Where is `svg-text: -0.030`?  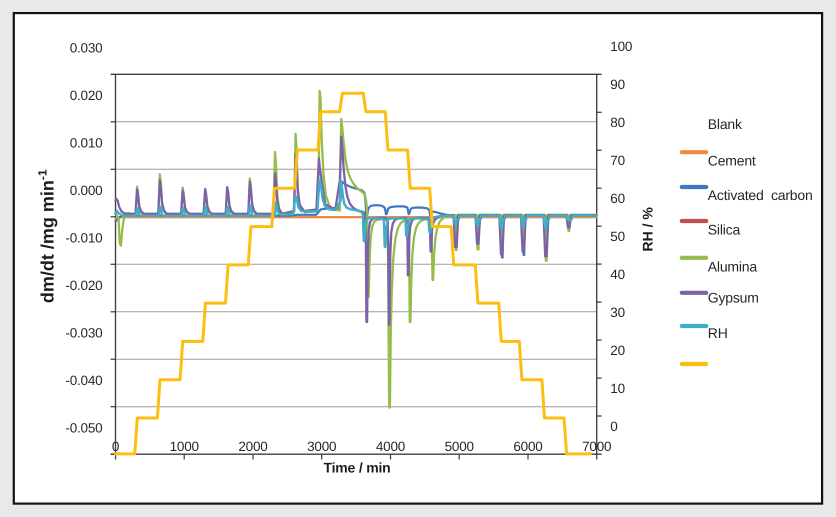
svg-text: -0.030 is located at coordinates (83, 332).